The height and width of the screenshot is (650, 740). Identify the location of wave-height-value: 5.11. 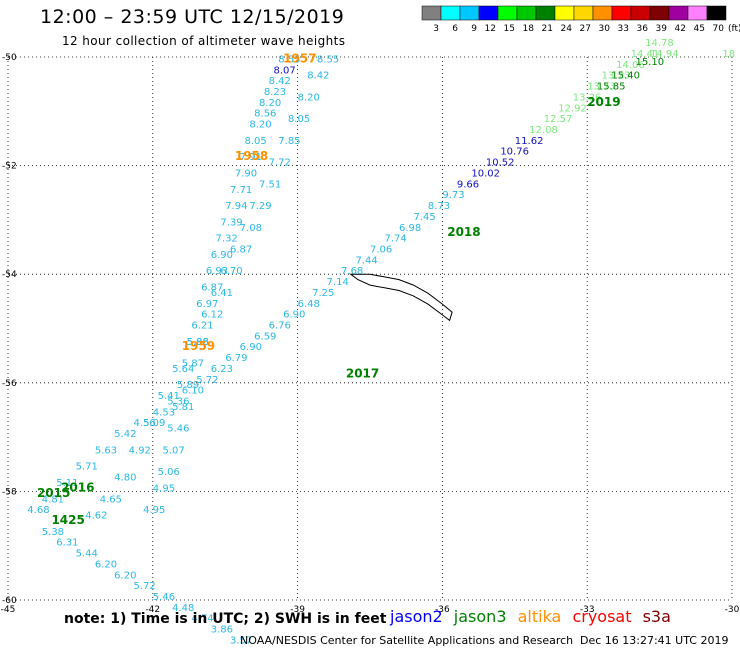
(67, 483).